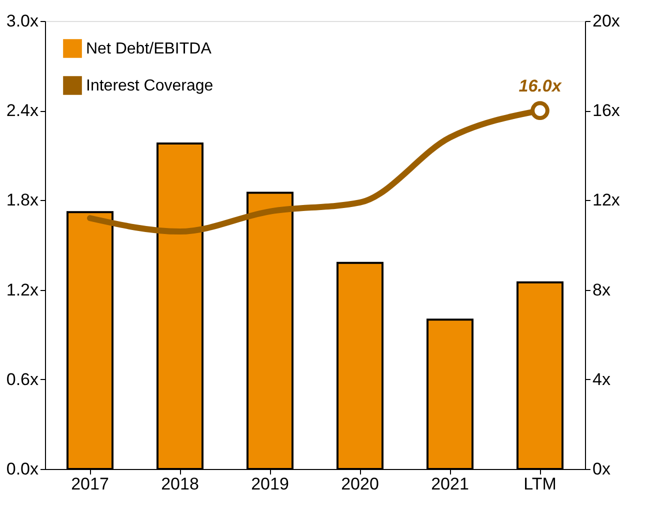  What do you see at coordinates (149, 49) in the screenshot?
I see `legend-label: Net Debt/EBITDA` at bounding box center [149, 49].